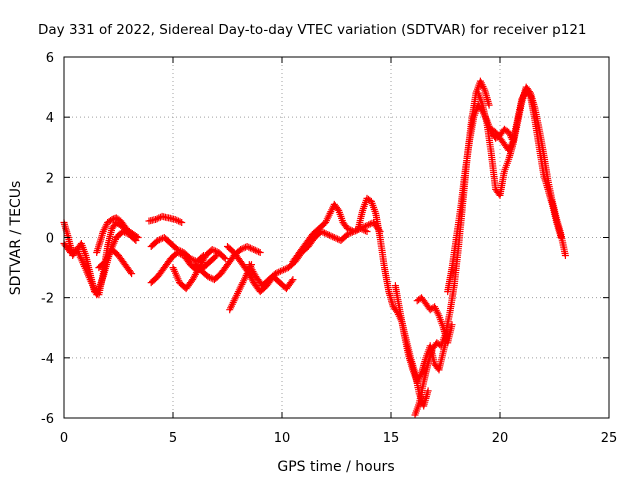 Image resolution: width=640 pixels, height=480 pixels. What do you see at coordinates (47, 359) in the screenshot?
I see `y-tick-label: -4` at bounding box center [47, 359].